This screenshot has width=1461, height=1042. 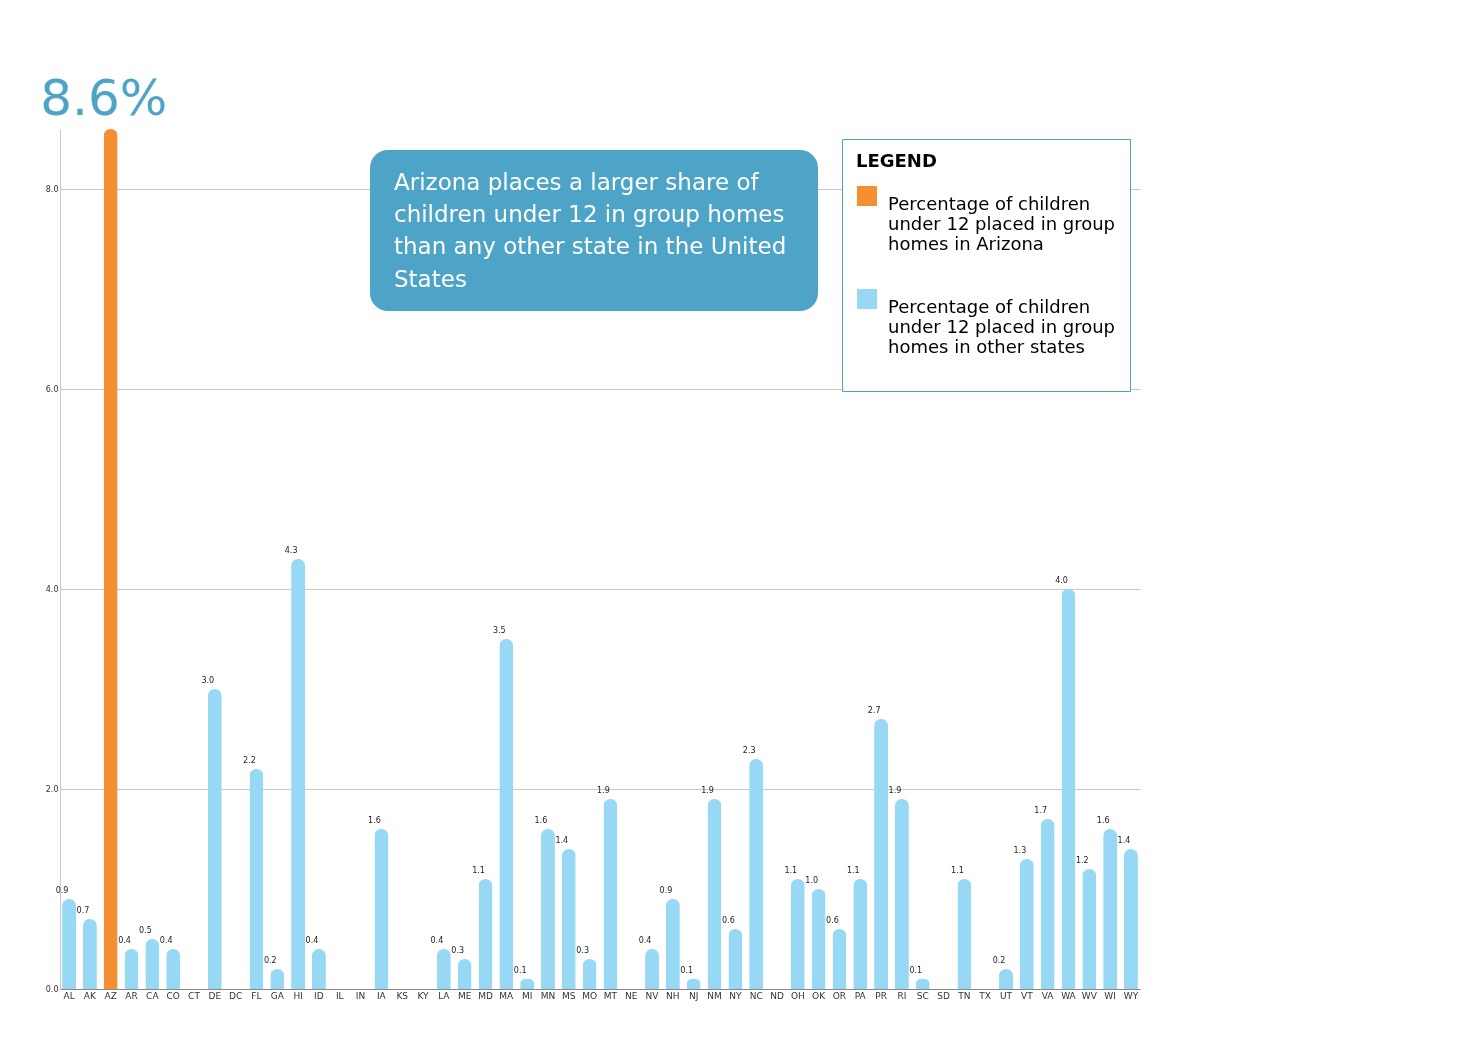 What do you see at coordinates (1002, 223) in the screenshot?
I see `legend-label: Percentage of children under 12 placed in group homes in Arizona` at bounding box center [1002, 223].